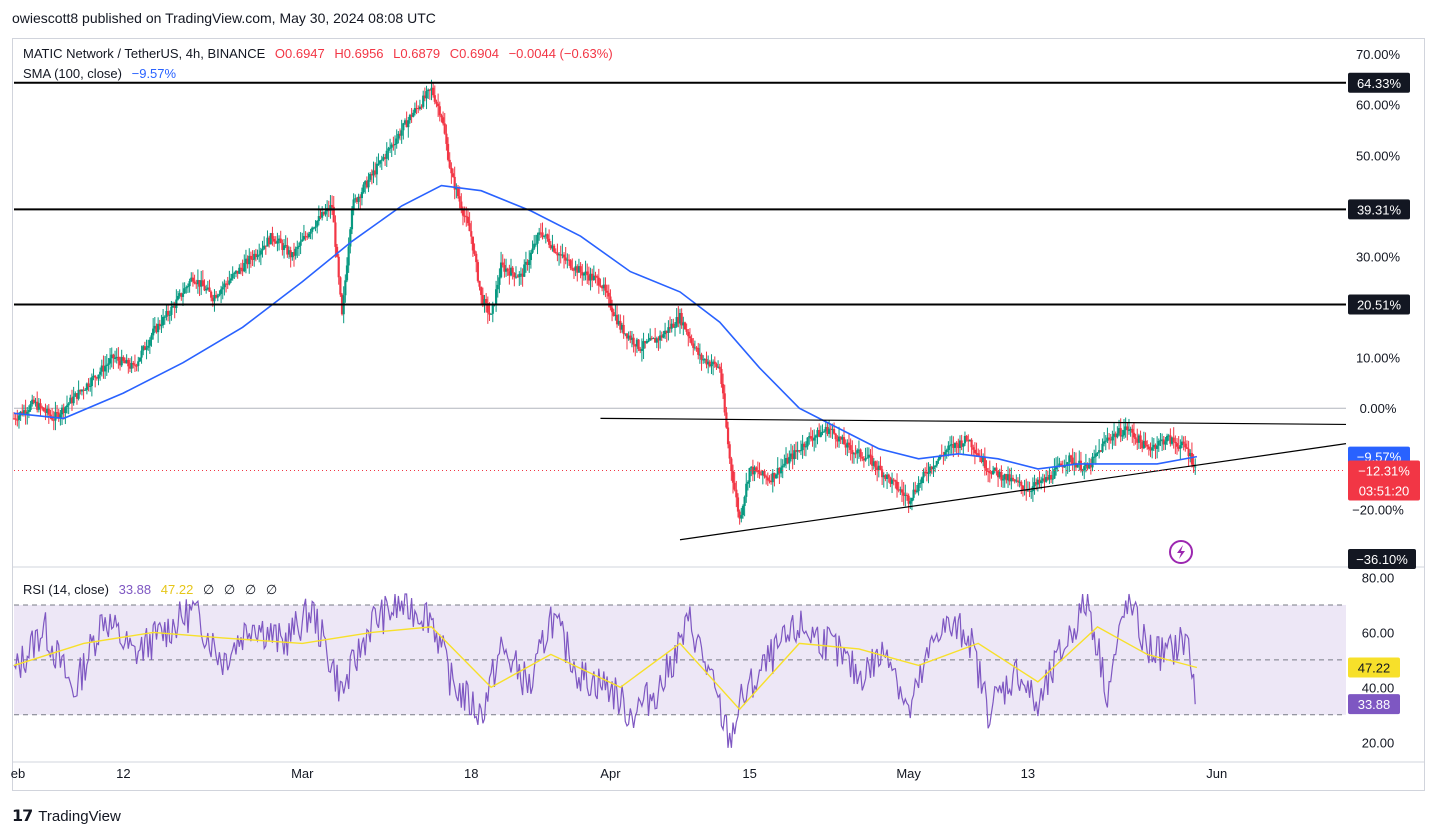  I want to click on rsi-legend: RSI (14, close) 33.88 47.22 ∅ ∅ ∅ ∅, so click(153, 590).